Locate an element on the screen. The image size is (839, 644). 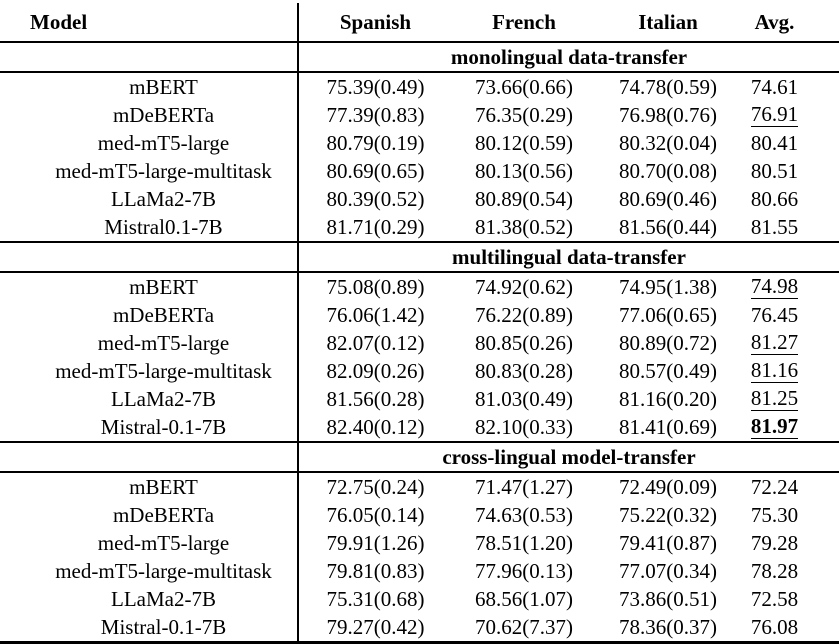
column-header-french: French is located at coordinates (524, 23).